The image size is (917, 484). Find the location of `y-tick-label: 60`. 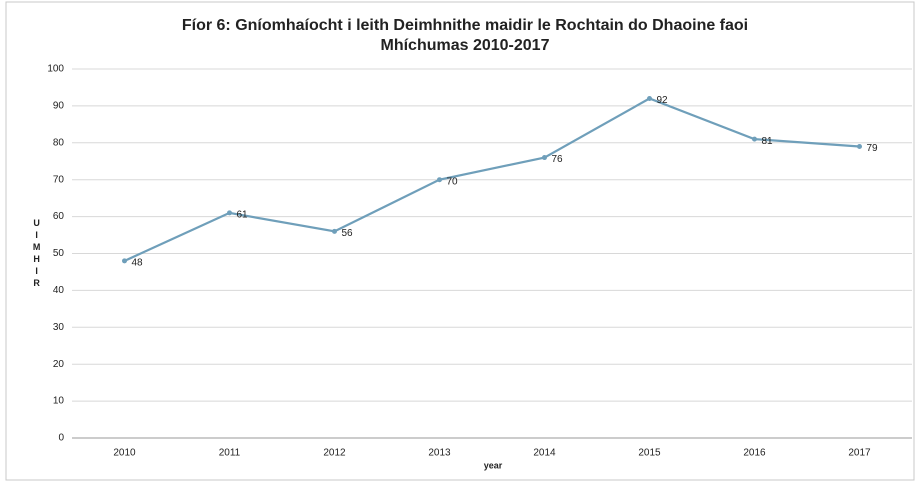

y-tick-label: 60 is located at coordinates (59, 216).